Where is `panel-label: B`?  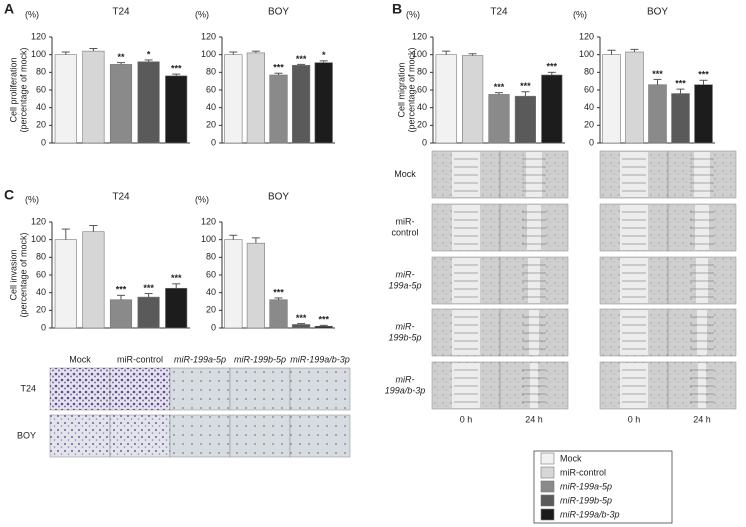 panel-label: B is located at coordinates (397, 9).